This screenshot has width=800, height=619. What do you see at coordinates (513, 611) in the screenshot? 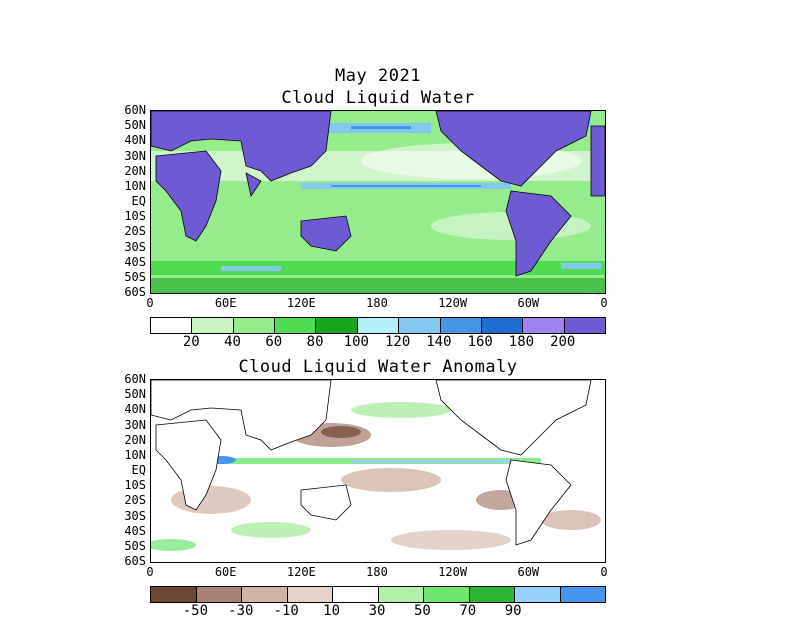
I see `colorbar-label: 90` at bounding box center [513, 611].